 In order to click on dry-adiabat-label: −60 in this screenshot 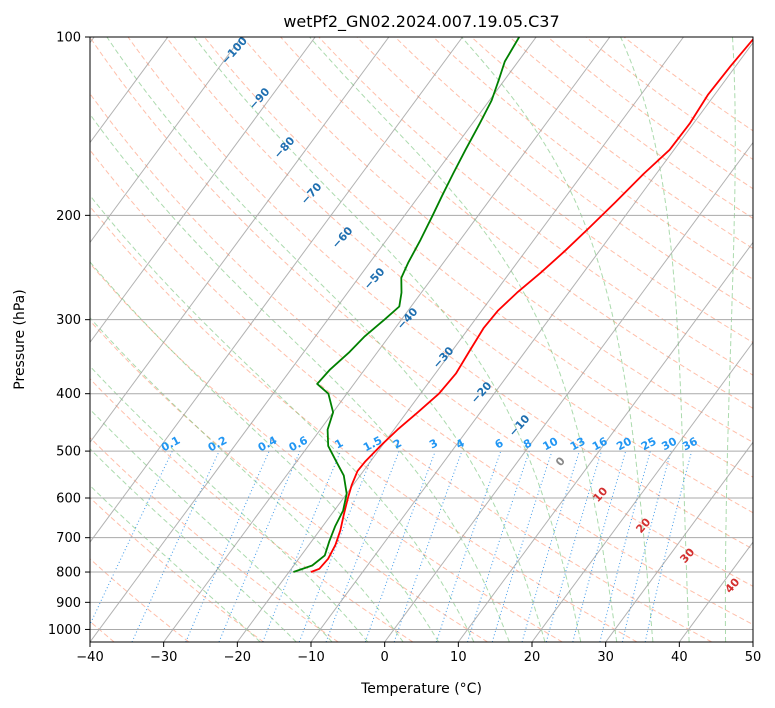, I will do `click(342, 237)`.